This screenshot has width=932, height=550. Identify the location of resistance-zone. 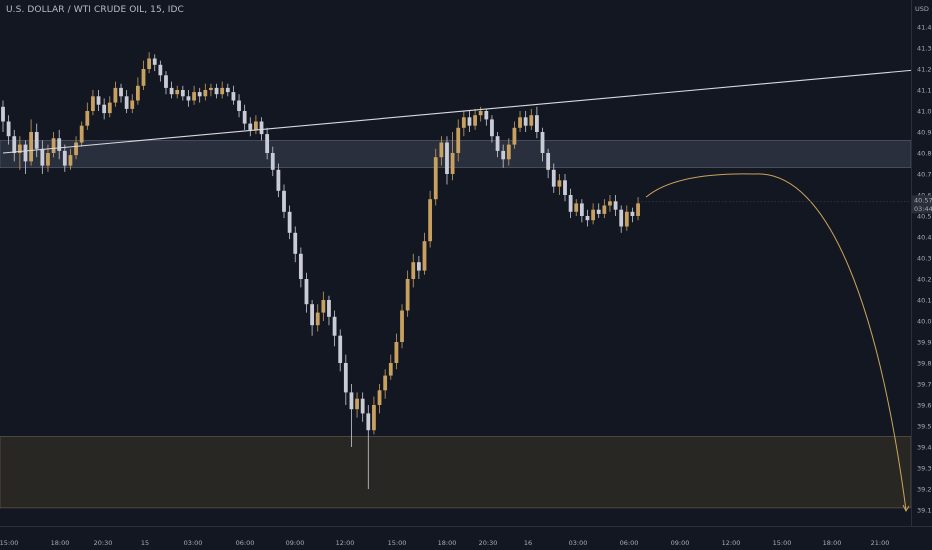
(456, 154).